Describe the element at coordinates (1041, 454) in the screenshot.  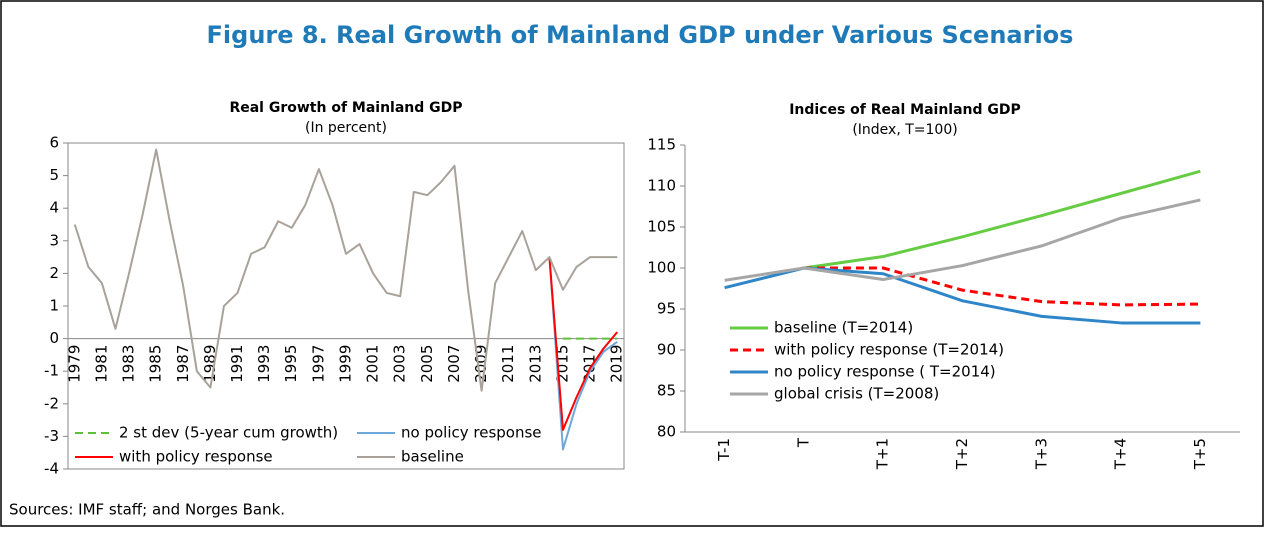
I see `x-tick-label: T+3` at that location.